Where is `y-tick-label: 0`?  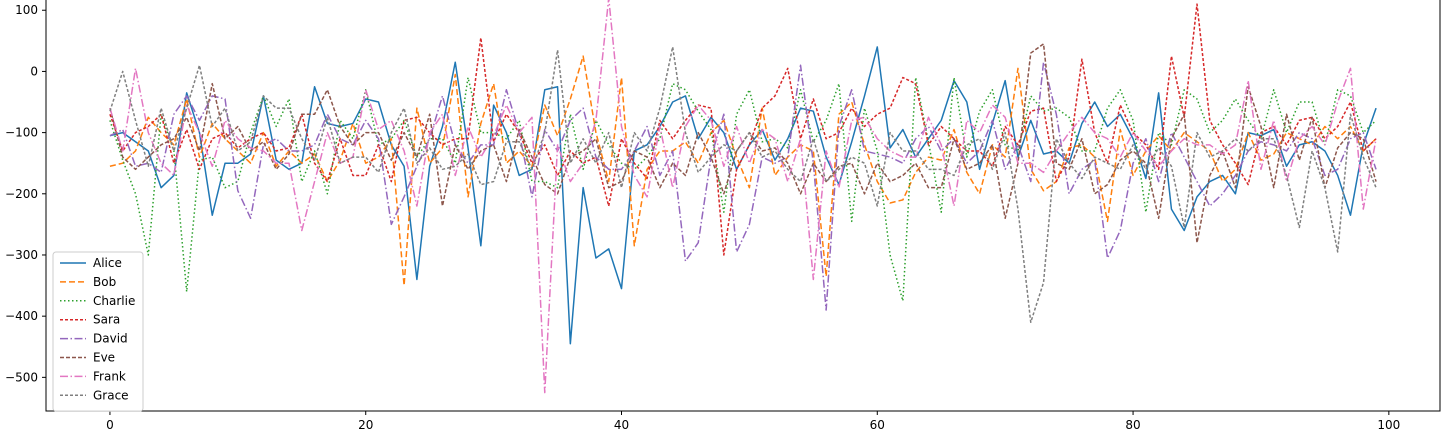 y-tick-label: 0 is located at coordinates (34, 71).